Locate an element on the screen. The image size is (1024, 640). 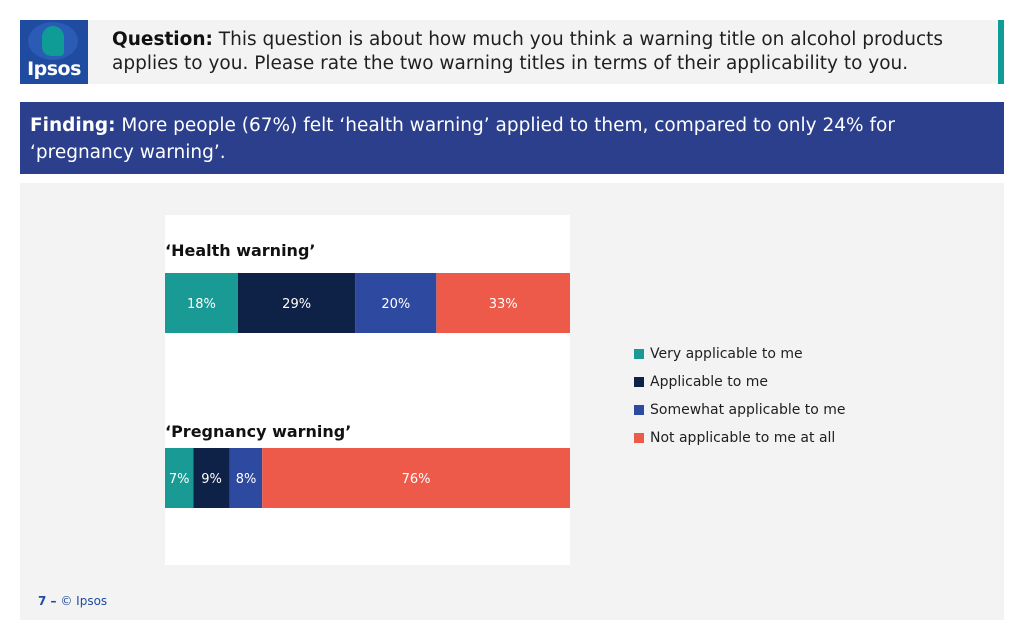
legend-item: Very applicable to me is located at coordinates (740, 354).